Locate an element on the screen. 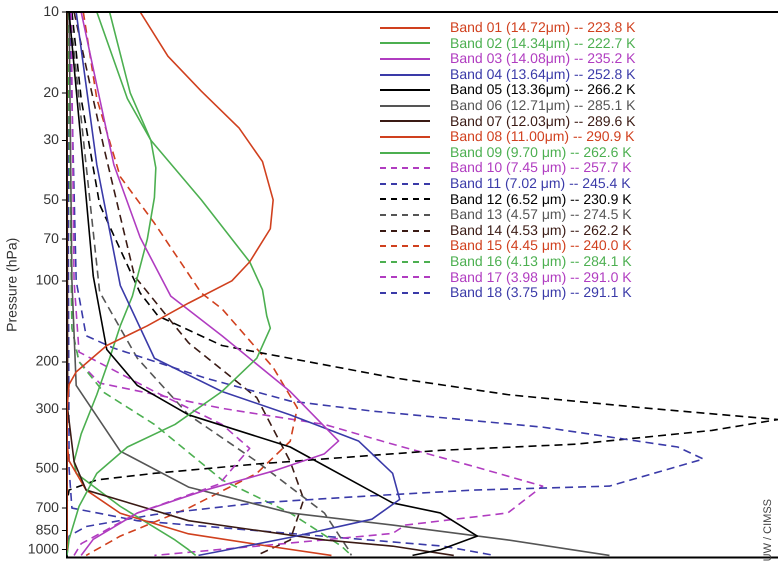 This screenshot has height=569, width=778. y-tick-label: 850 is located at coordinates (48, 530).